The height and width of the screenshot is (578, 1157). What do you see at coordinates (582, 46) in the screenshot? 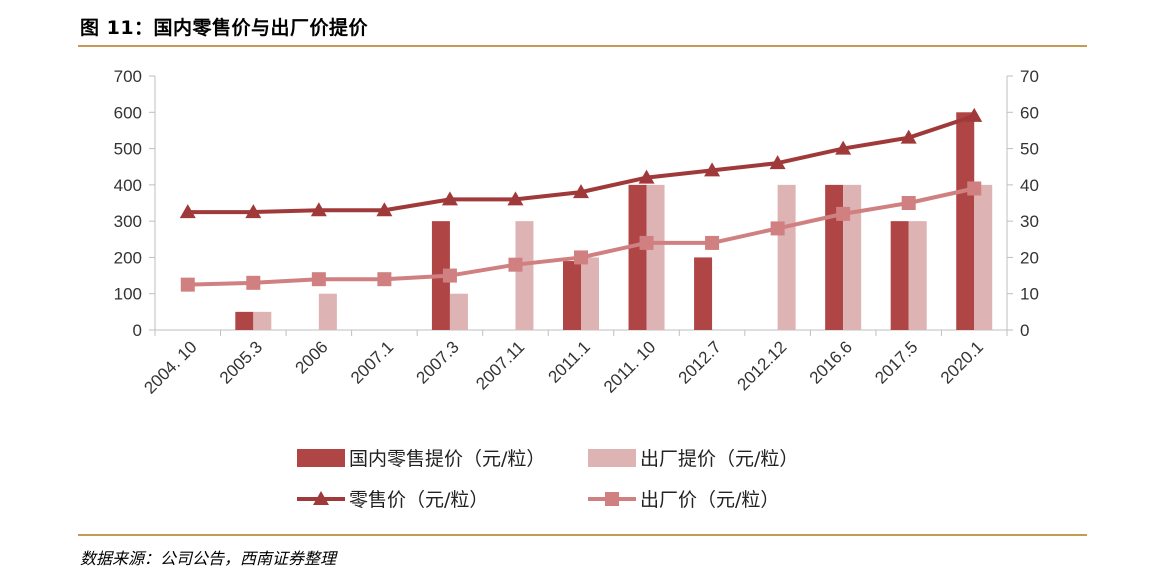
I see `top-rule` at bounding box center [582, 46].